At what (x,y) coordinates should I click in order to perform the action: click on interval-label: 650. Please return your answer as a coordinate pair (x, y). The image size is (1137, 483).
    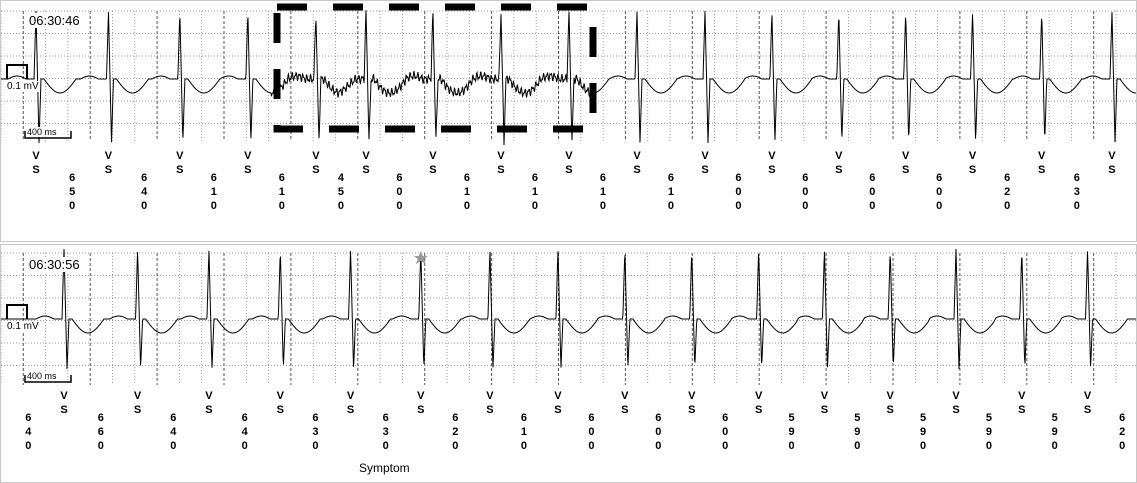
    Looking at the image, I should click on (72, 192).